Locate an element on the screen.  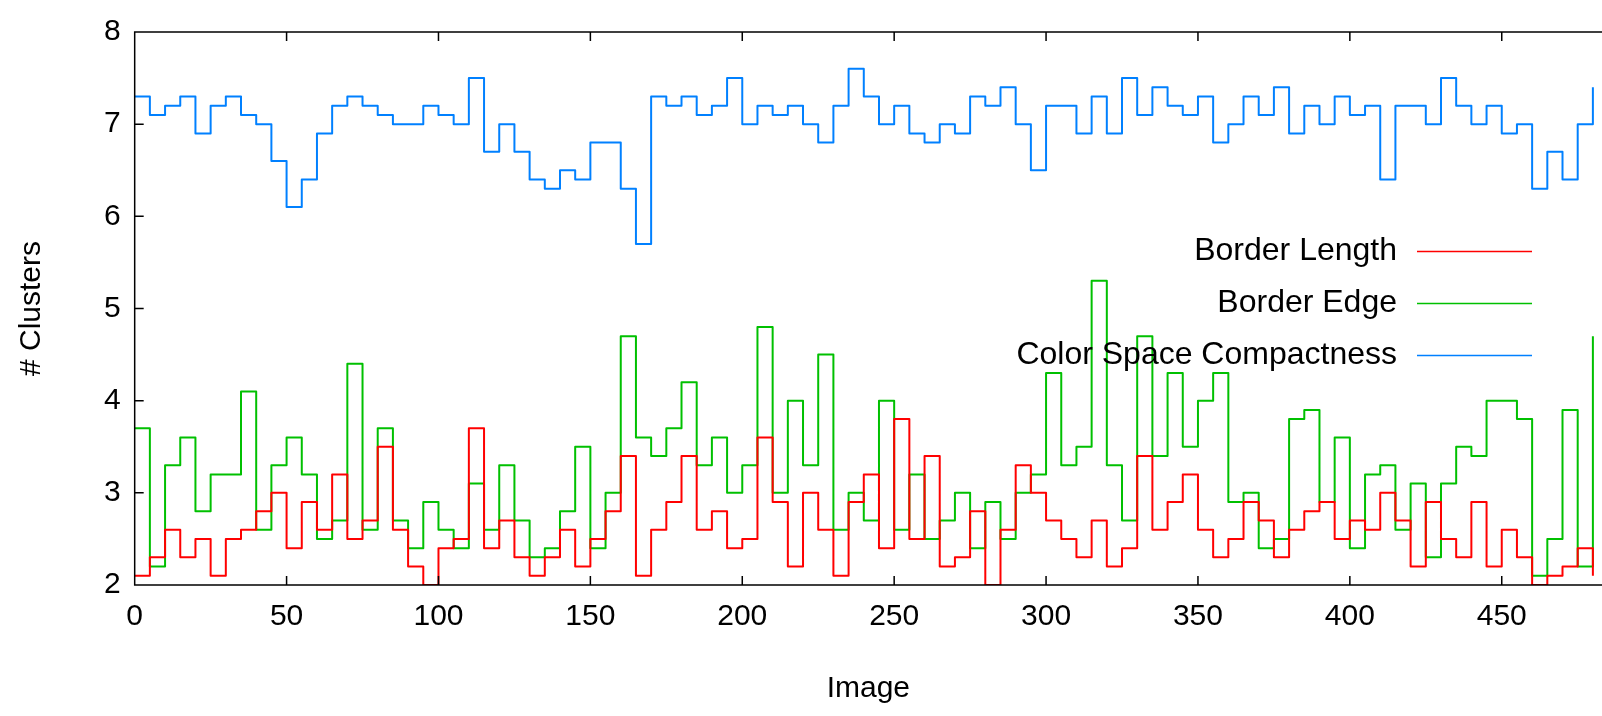
y-axis-title: # Clusters is located at coordinates (30, 308).